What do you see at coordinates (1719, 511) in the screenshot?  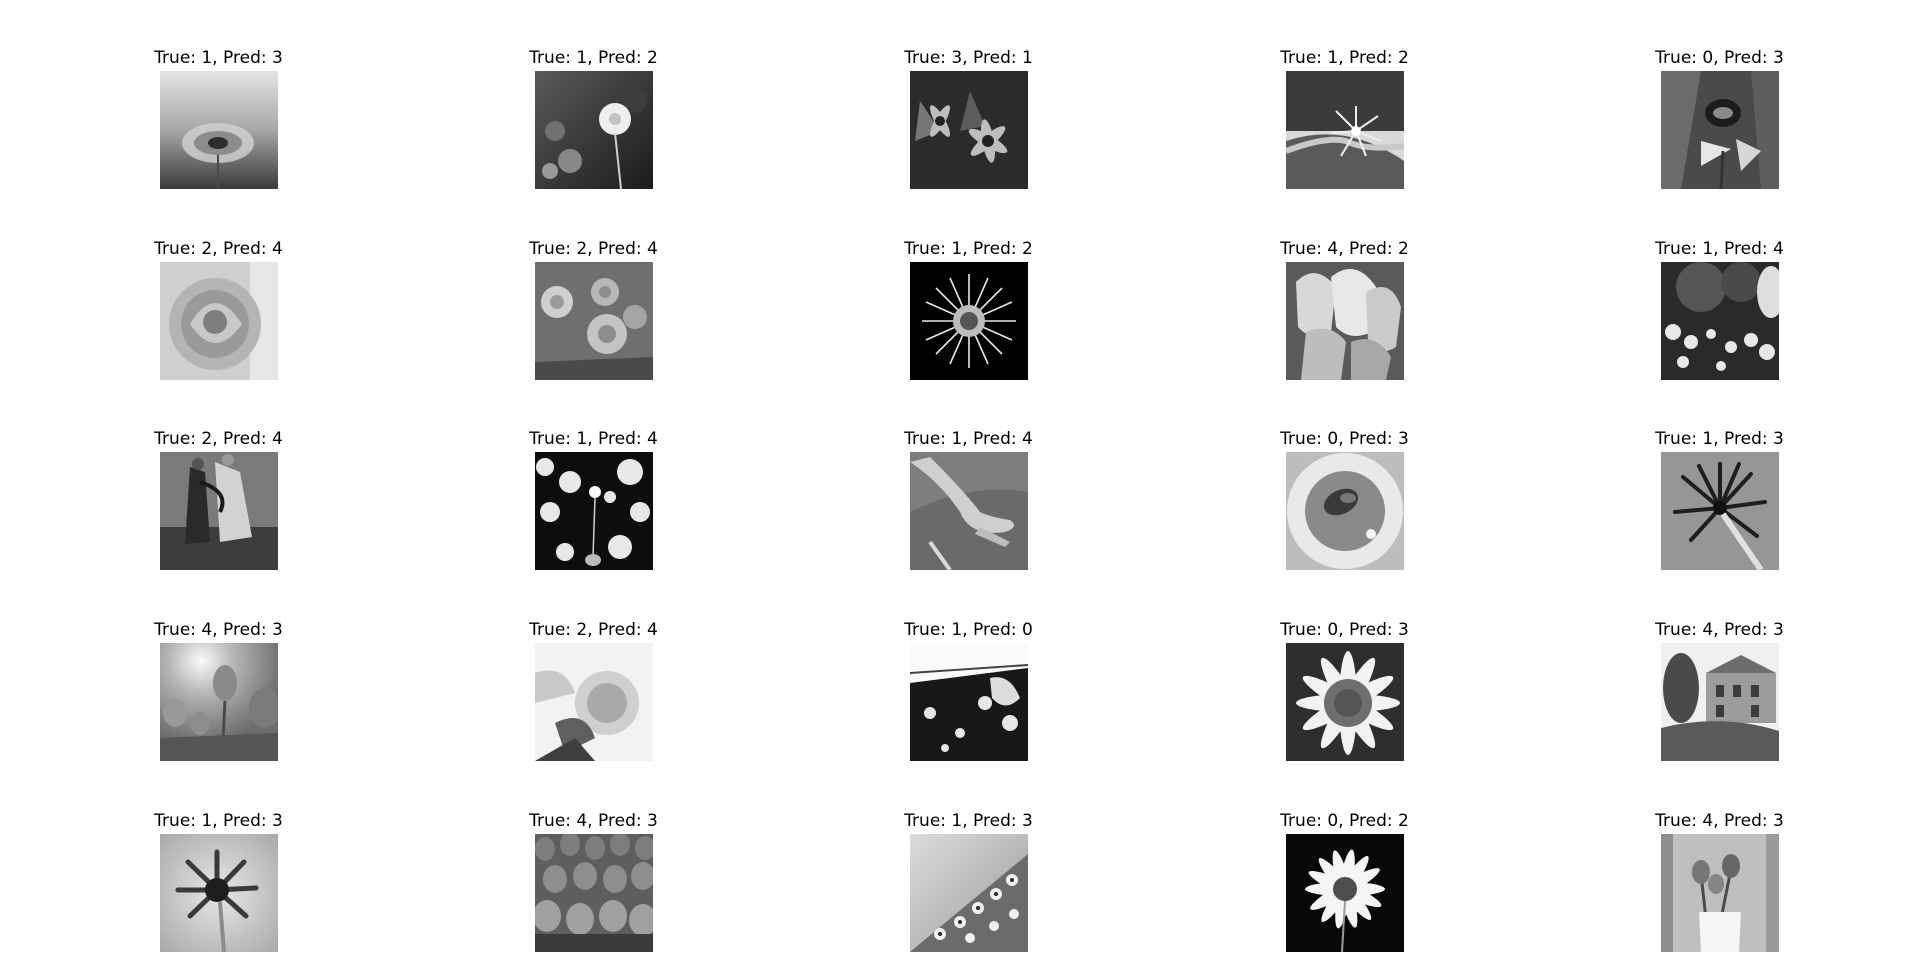 I see `dandelion-closeup-photo` at bounding box center [1719, 511].